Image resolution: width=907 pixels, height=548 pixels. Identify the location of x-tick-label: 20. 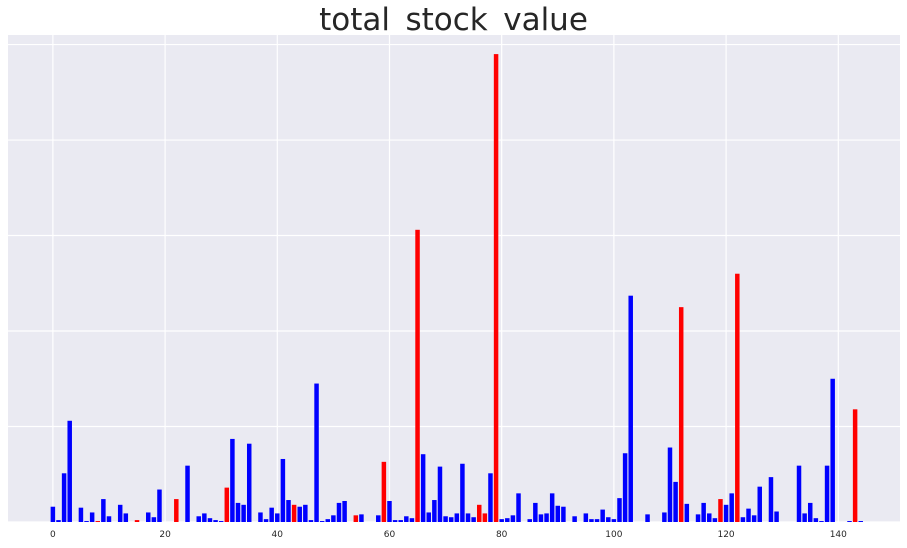
(165, 535).